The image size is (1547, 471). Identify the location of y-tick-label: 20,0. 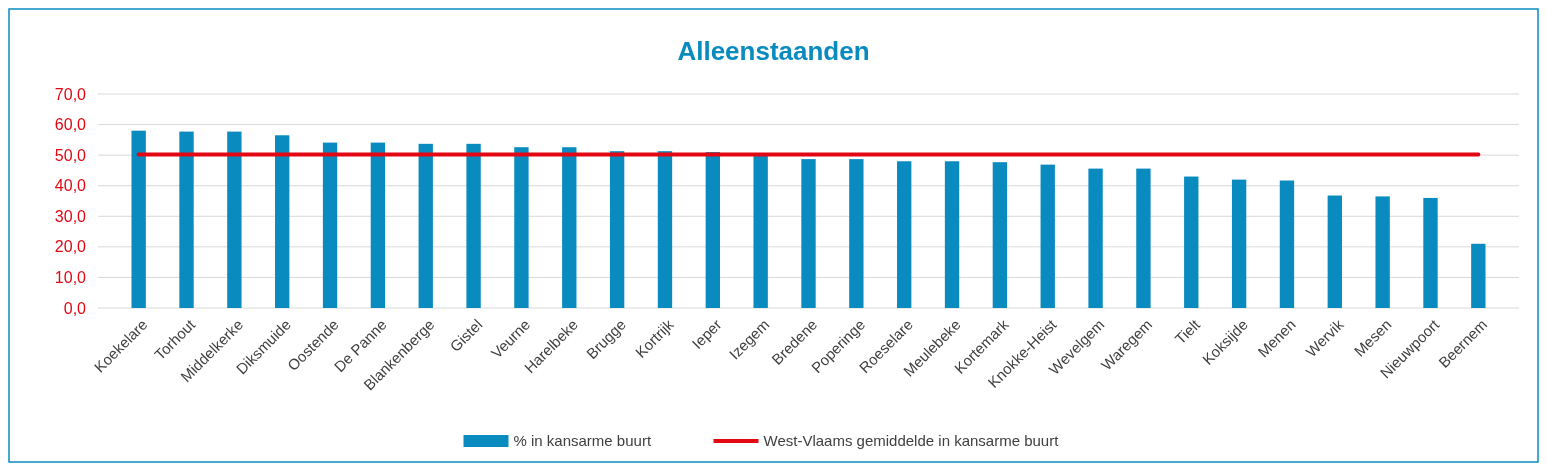
(70, 247).